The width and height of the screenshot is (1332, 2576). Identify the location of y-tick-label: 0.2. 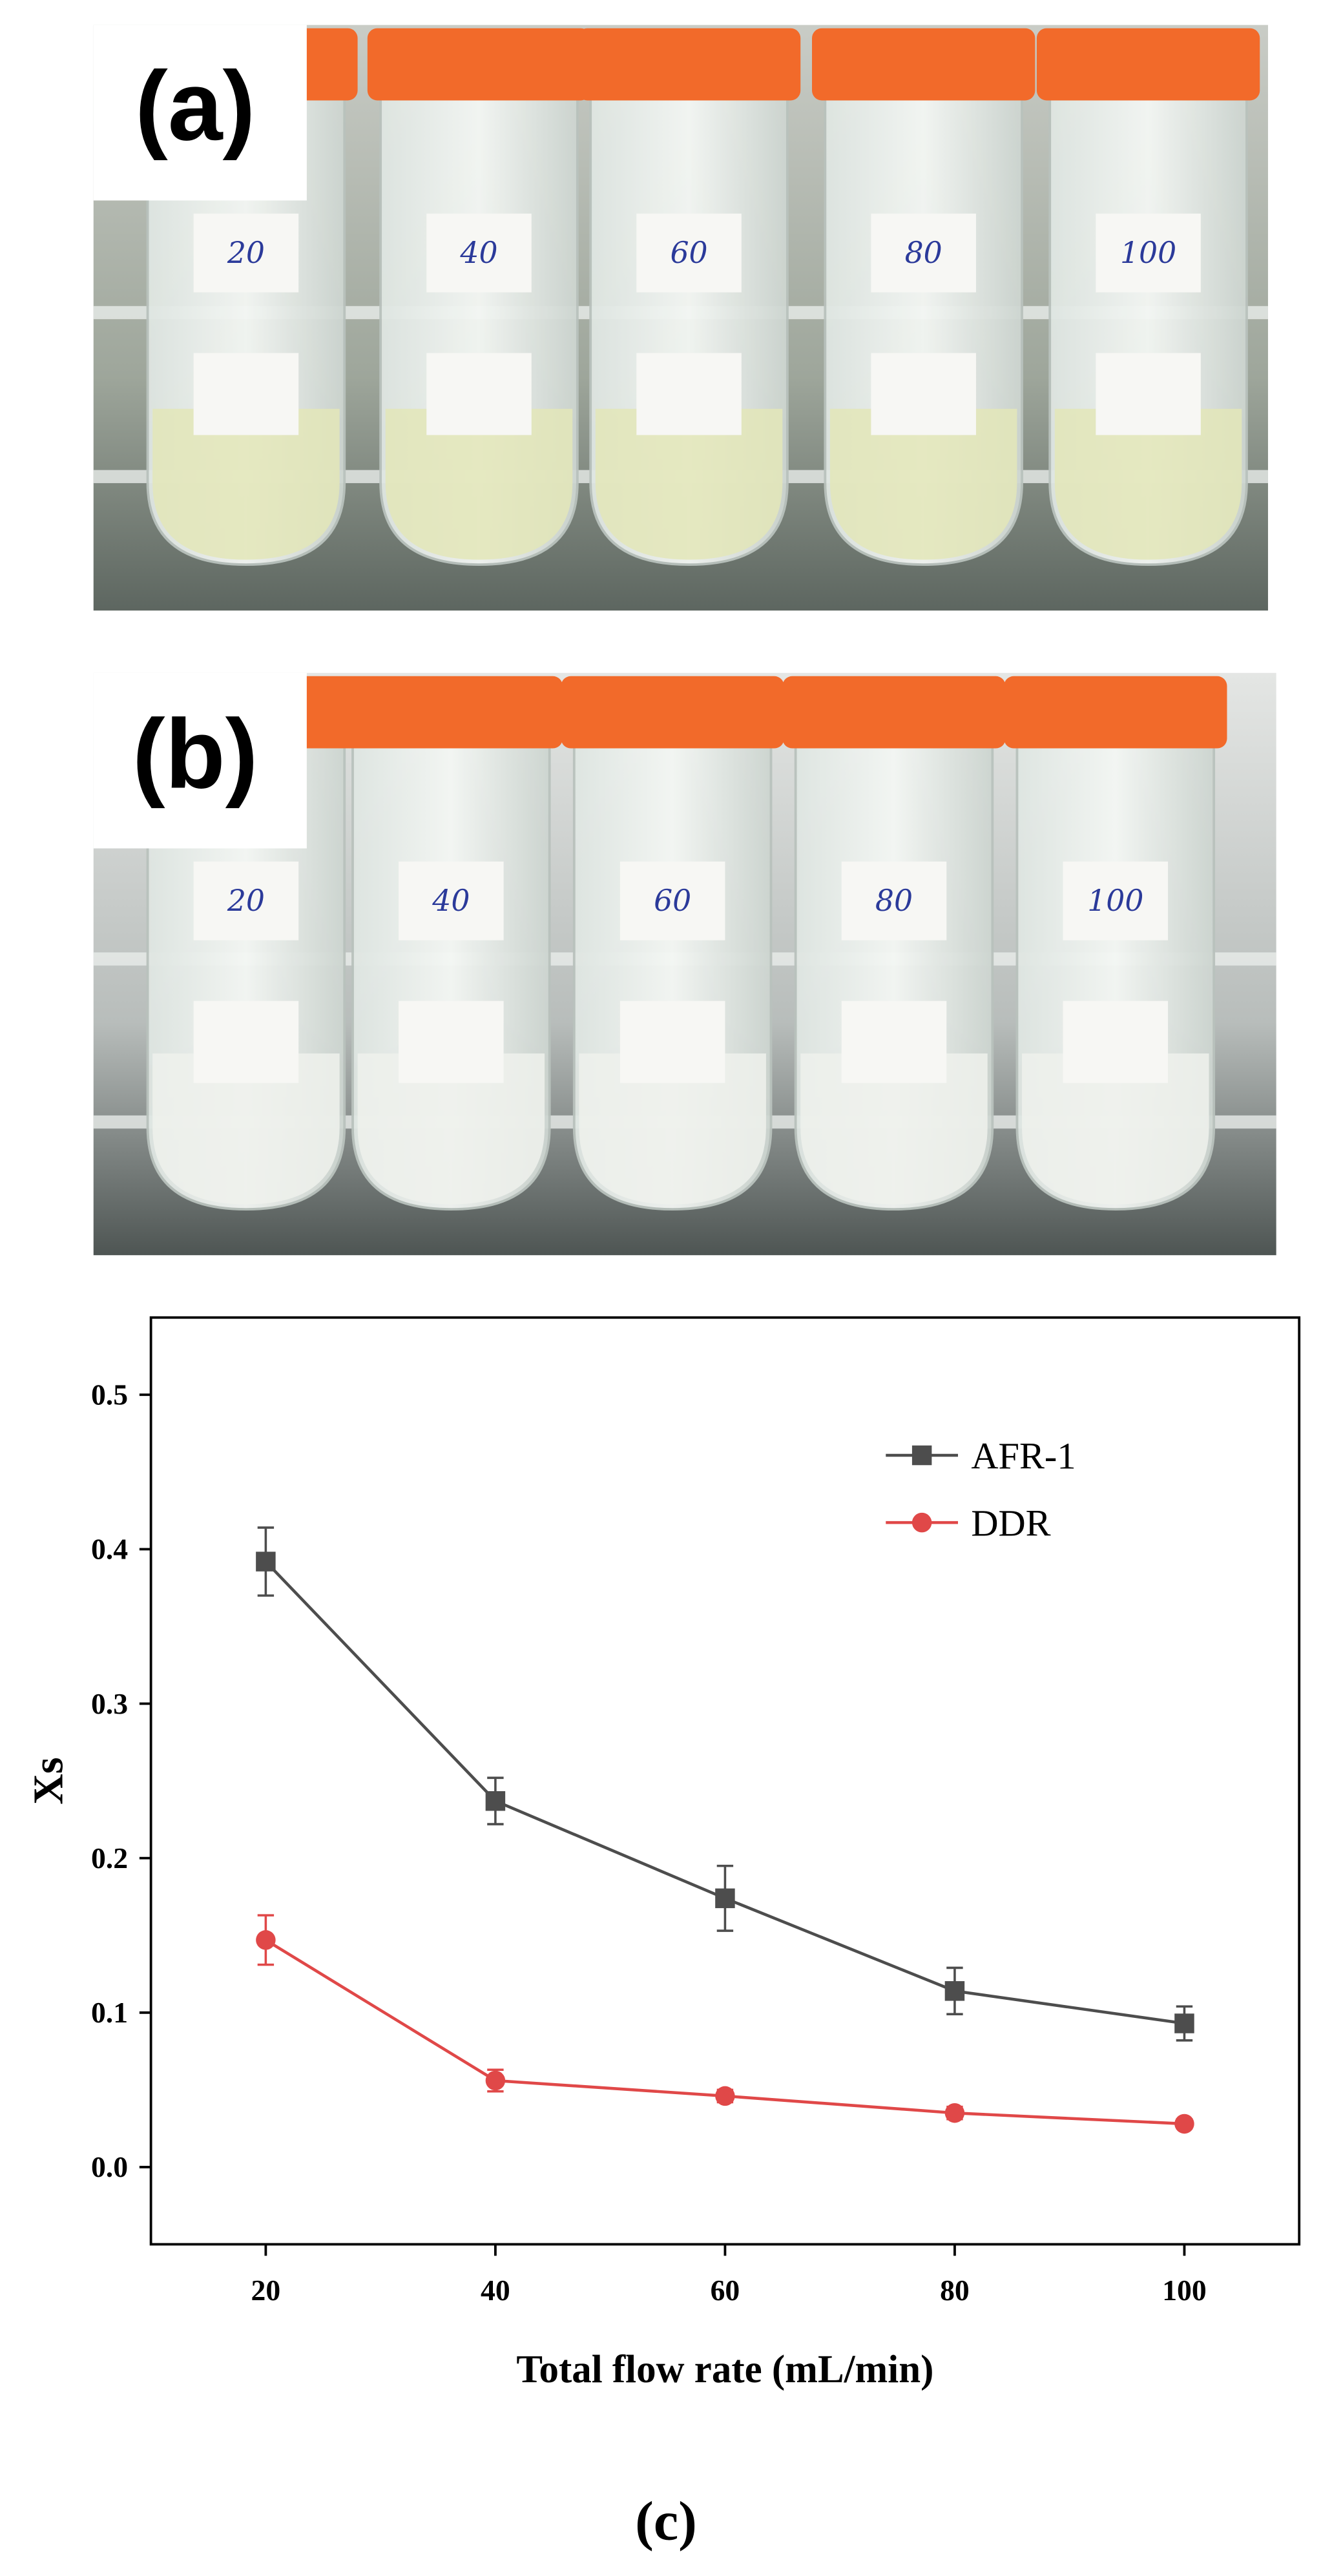
(110, 1858).